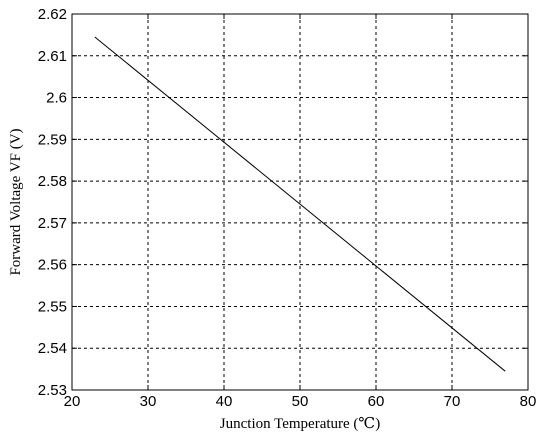  I want to click on y-tick-label: 2.57, so click(52, 223).